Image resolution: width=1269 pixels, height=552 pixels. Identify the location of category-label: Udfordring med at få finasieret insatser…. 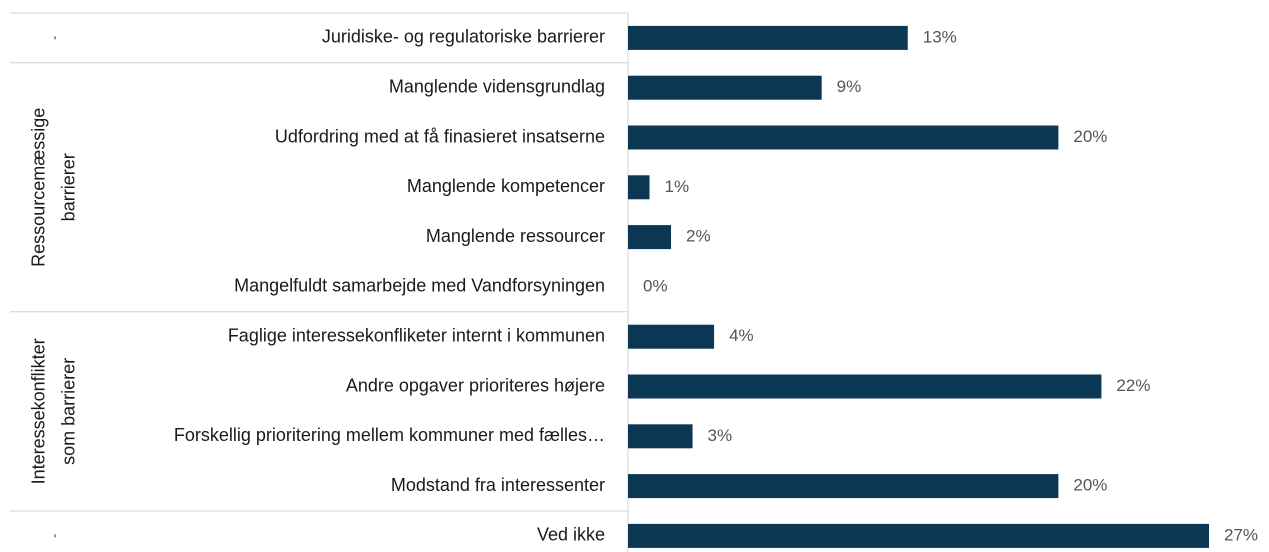
(440, 136).